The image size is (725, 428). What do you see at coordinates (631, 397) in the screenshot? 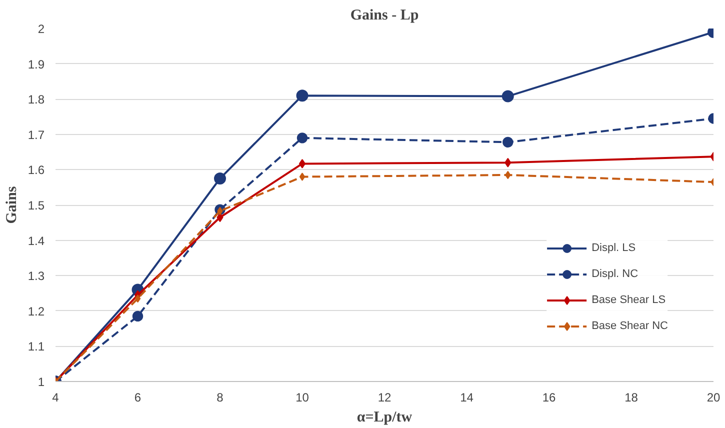
I see `x-tick-label: 18` at bounding box center [631, 397].